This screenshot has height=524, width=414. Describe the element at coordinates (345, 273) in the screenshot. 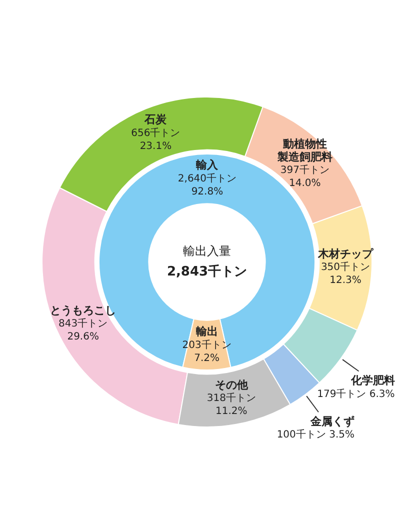

I see `data-label: 350千トン 12.3%` at that location.